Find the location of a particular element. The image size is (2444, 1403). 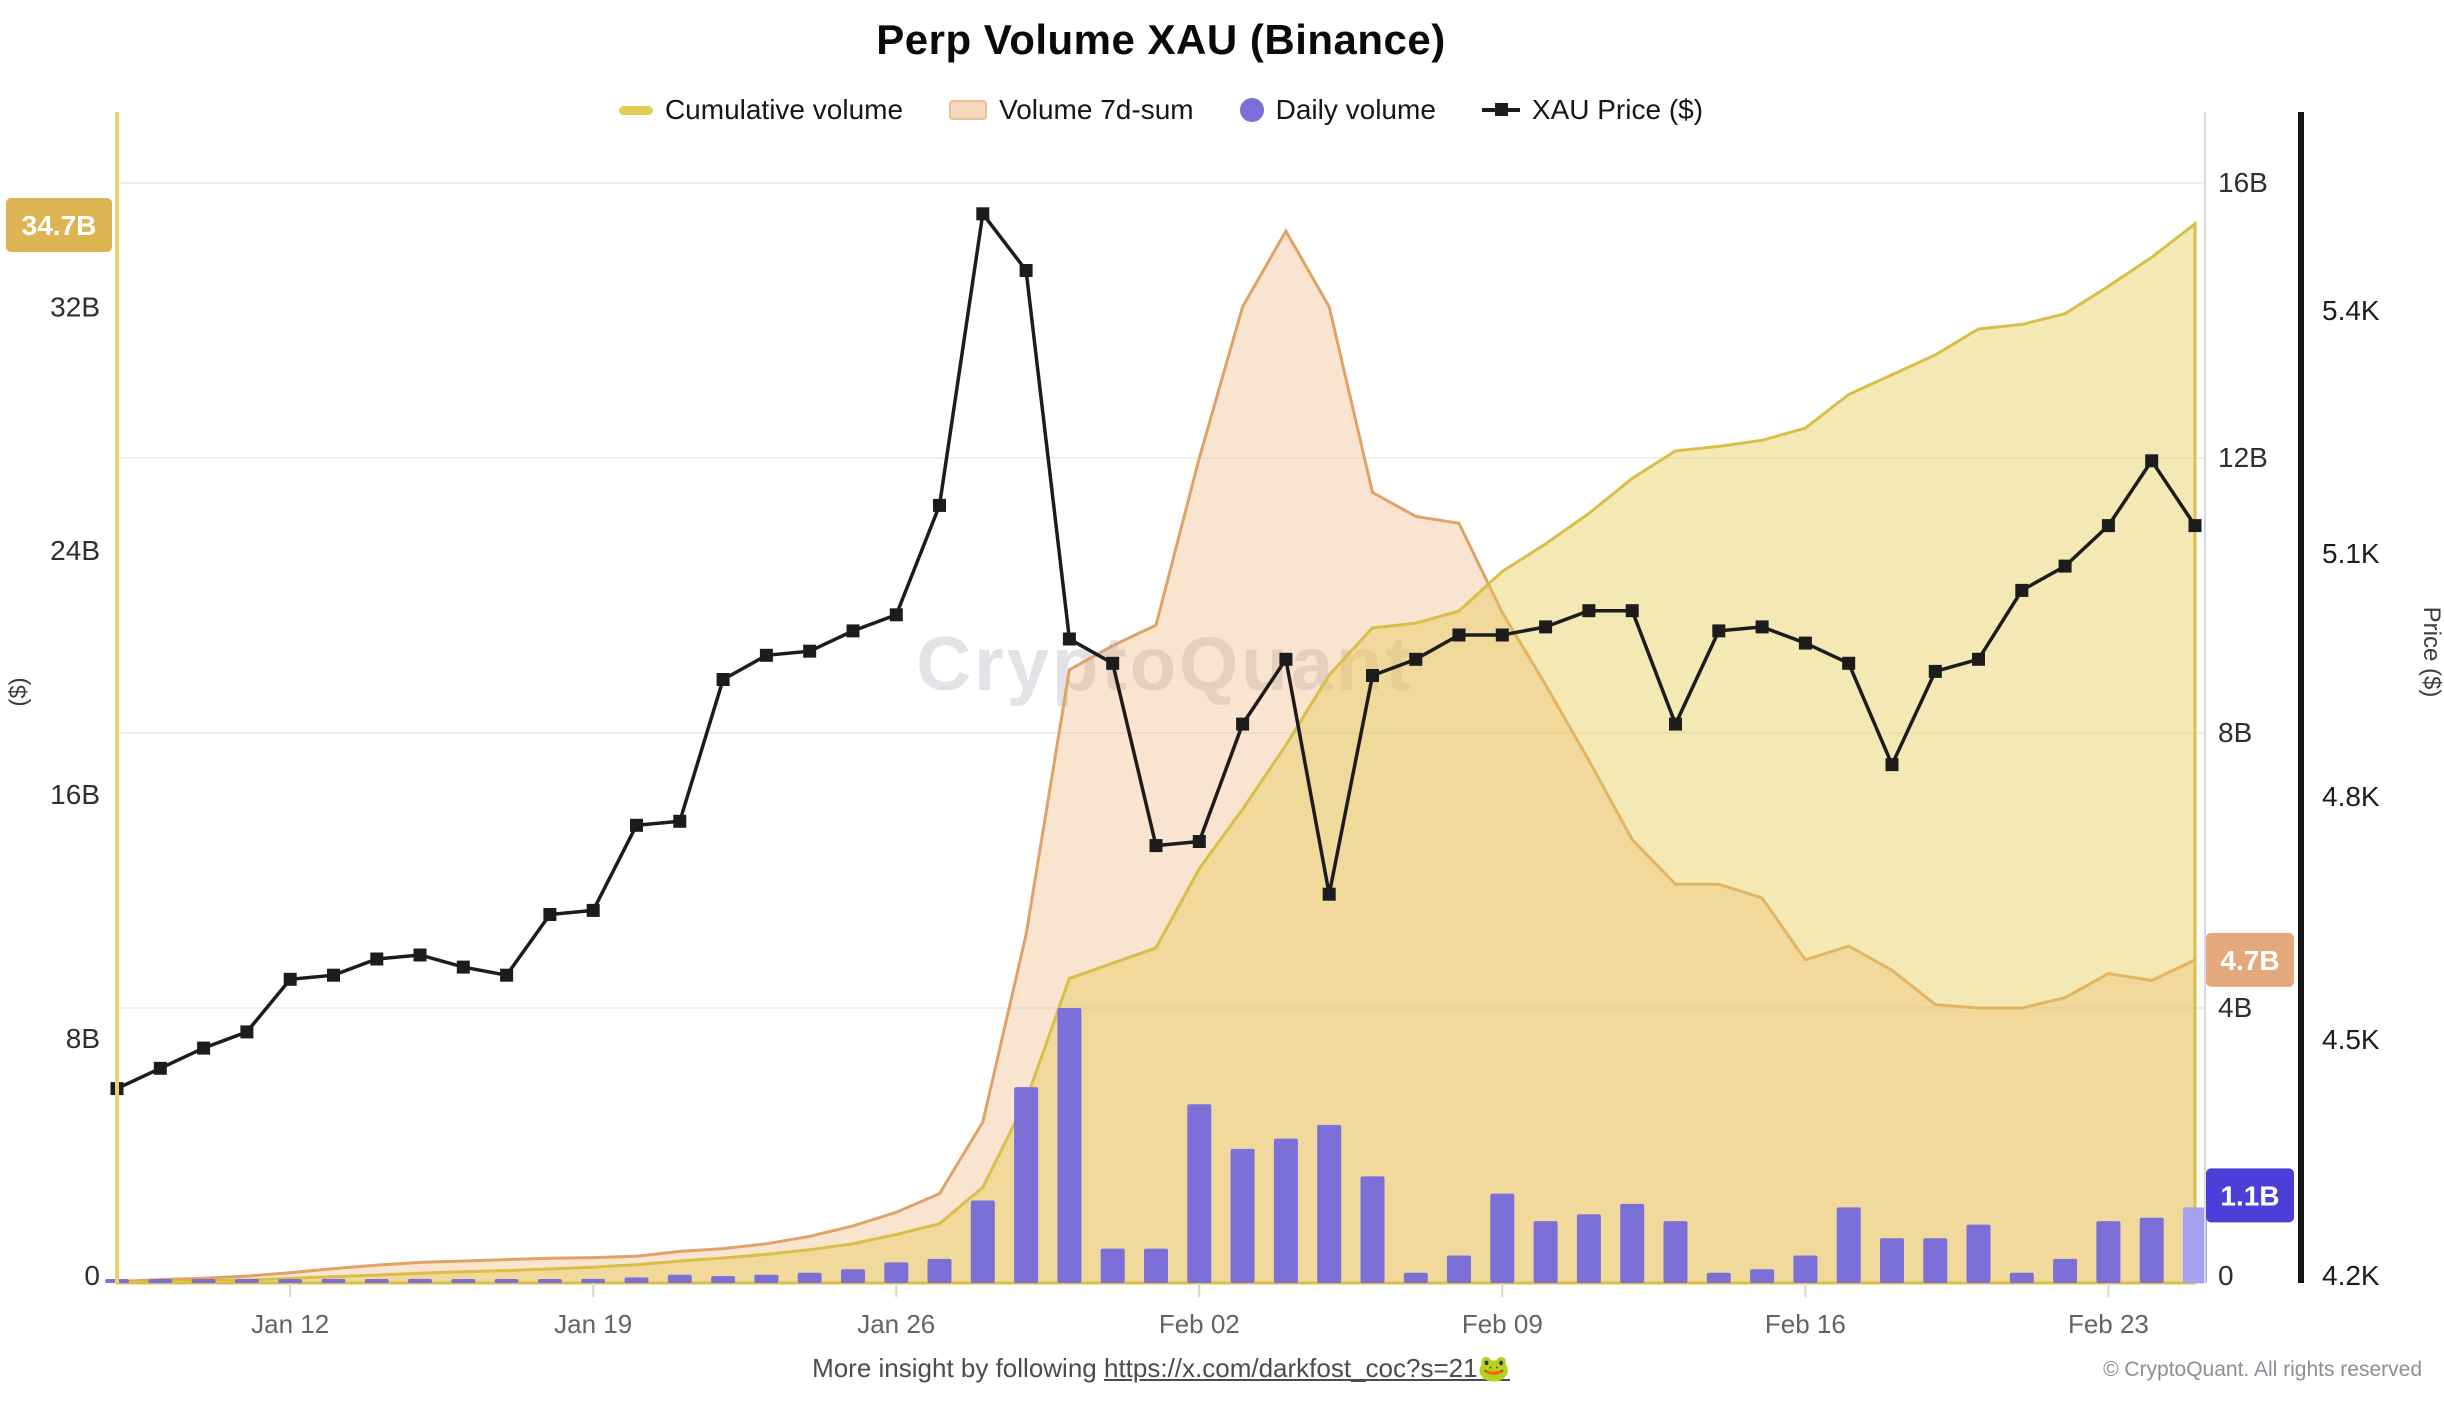

legend-label: Cumulative volume is located at coordinates (784, 109).